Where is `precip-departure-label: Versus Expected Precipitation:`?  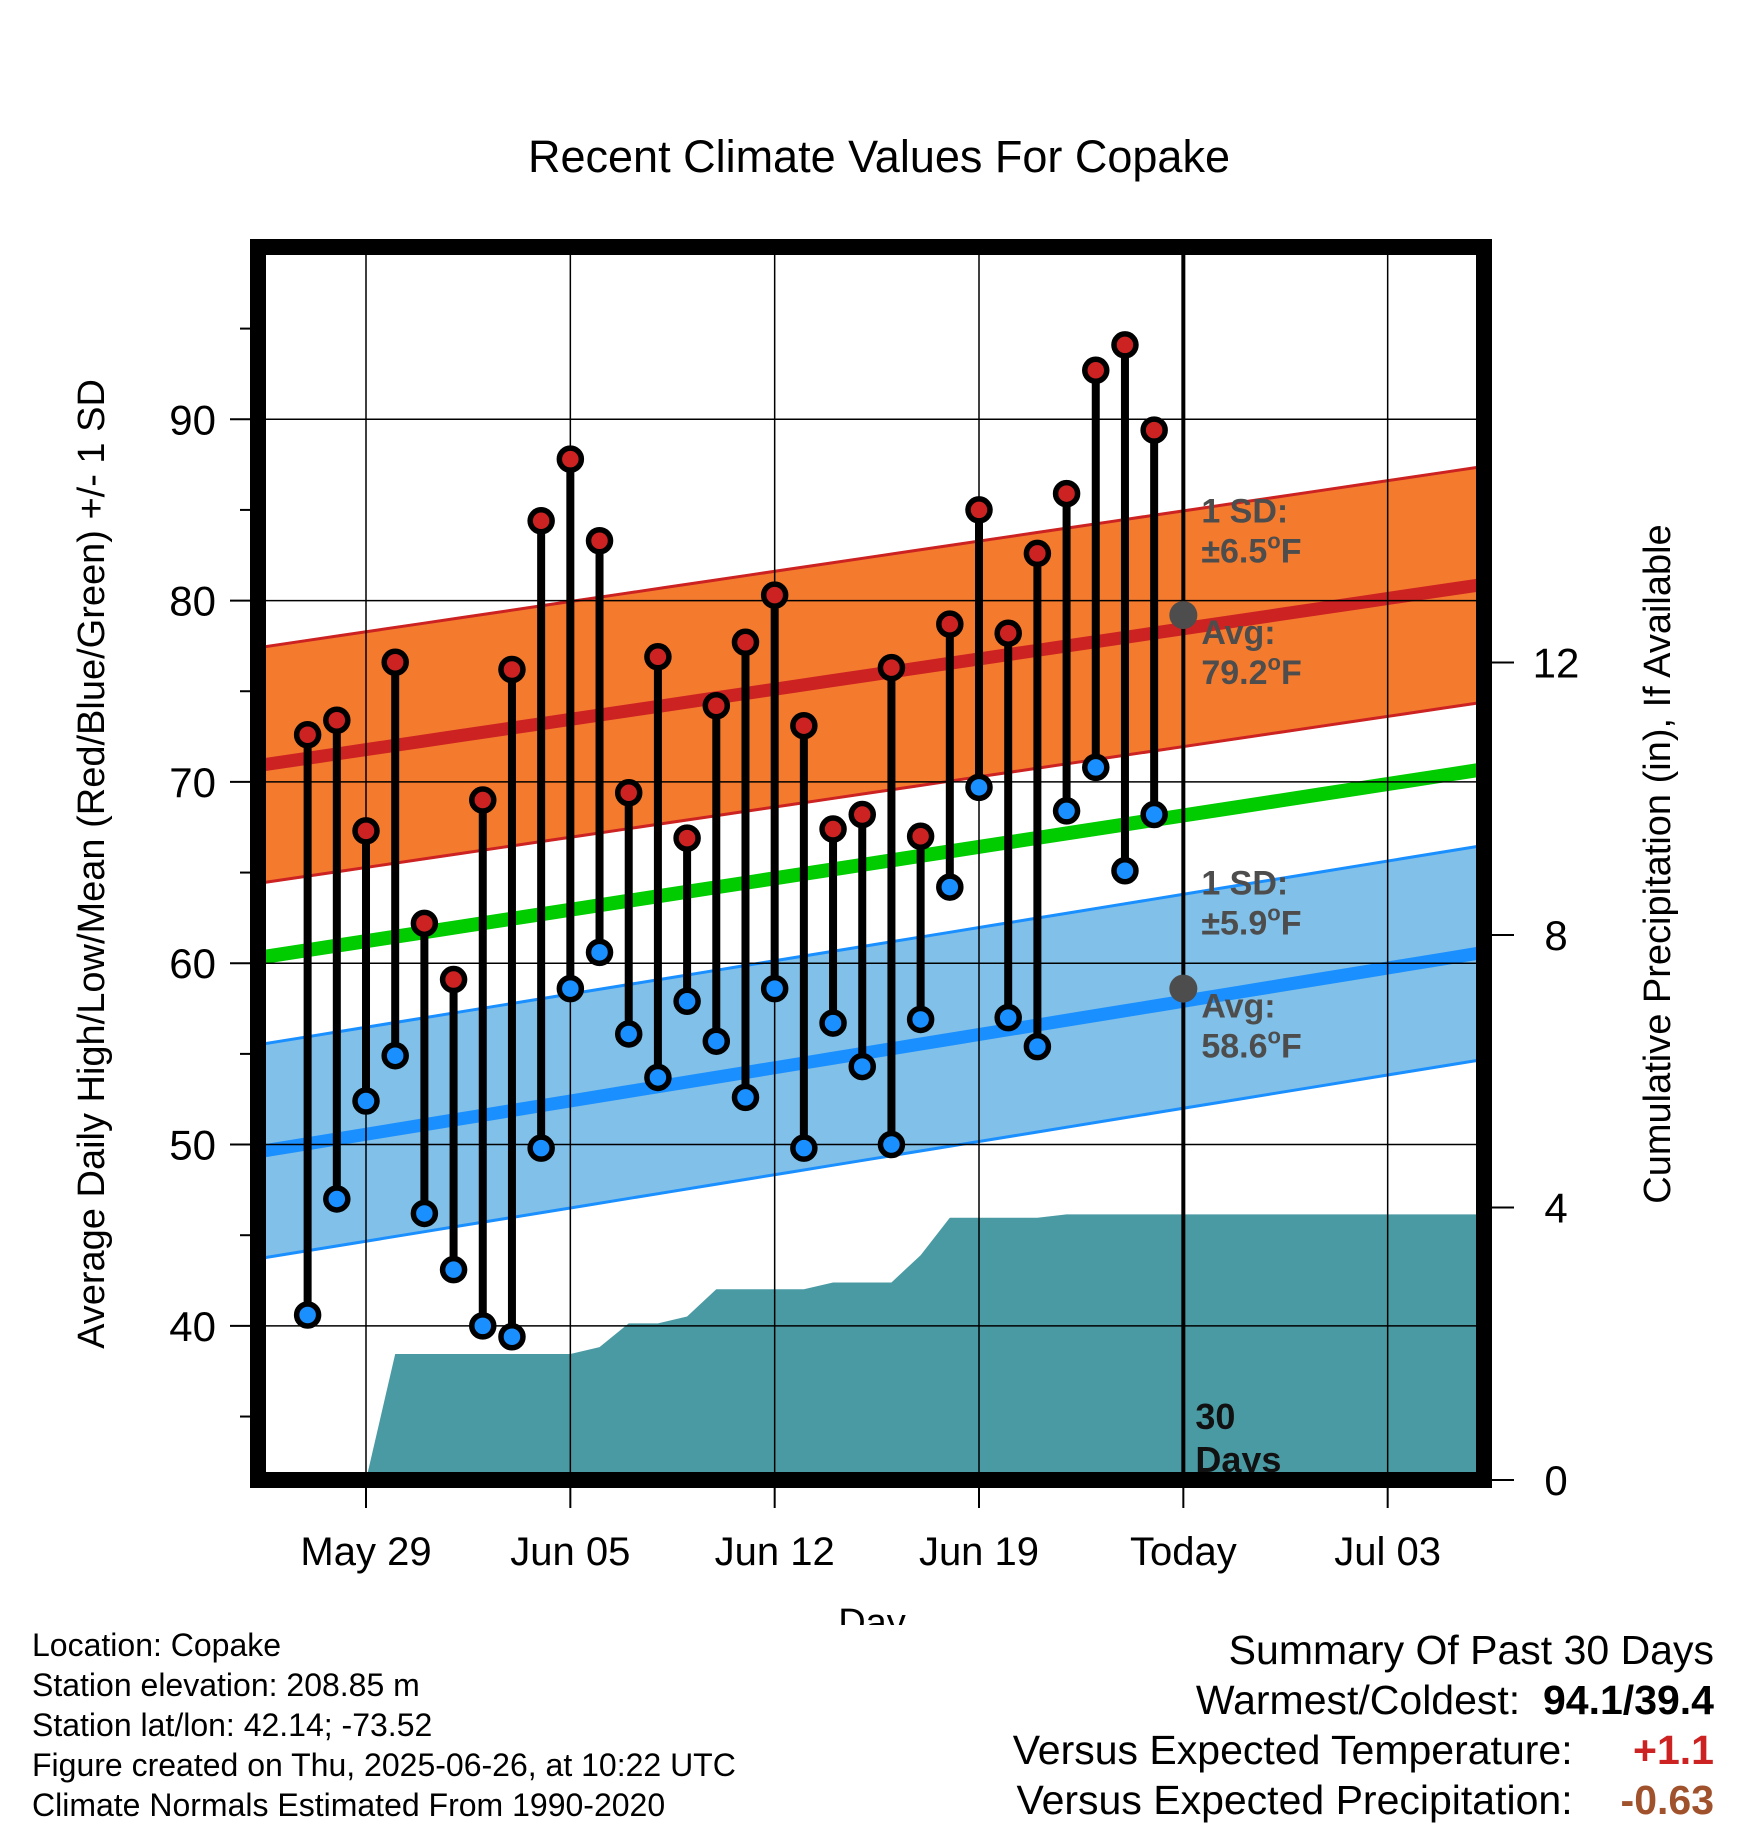 precip-departure-label: Versus Expected Precipitation: is located at coordinates (1294, 1800).